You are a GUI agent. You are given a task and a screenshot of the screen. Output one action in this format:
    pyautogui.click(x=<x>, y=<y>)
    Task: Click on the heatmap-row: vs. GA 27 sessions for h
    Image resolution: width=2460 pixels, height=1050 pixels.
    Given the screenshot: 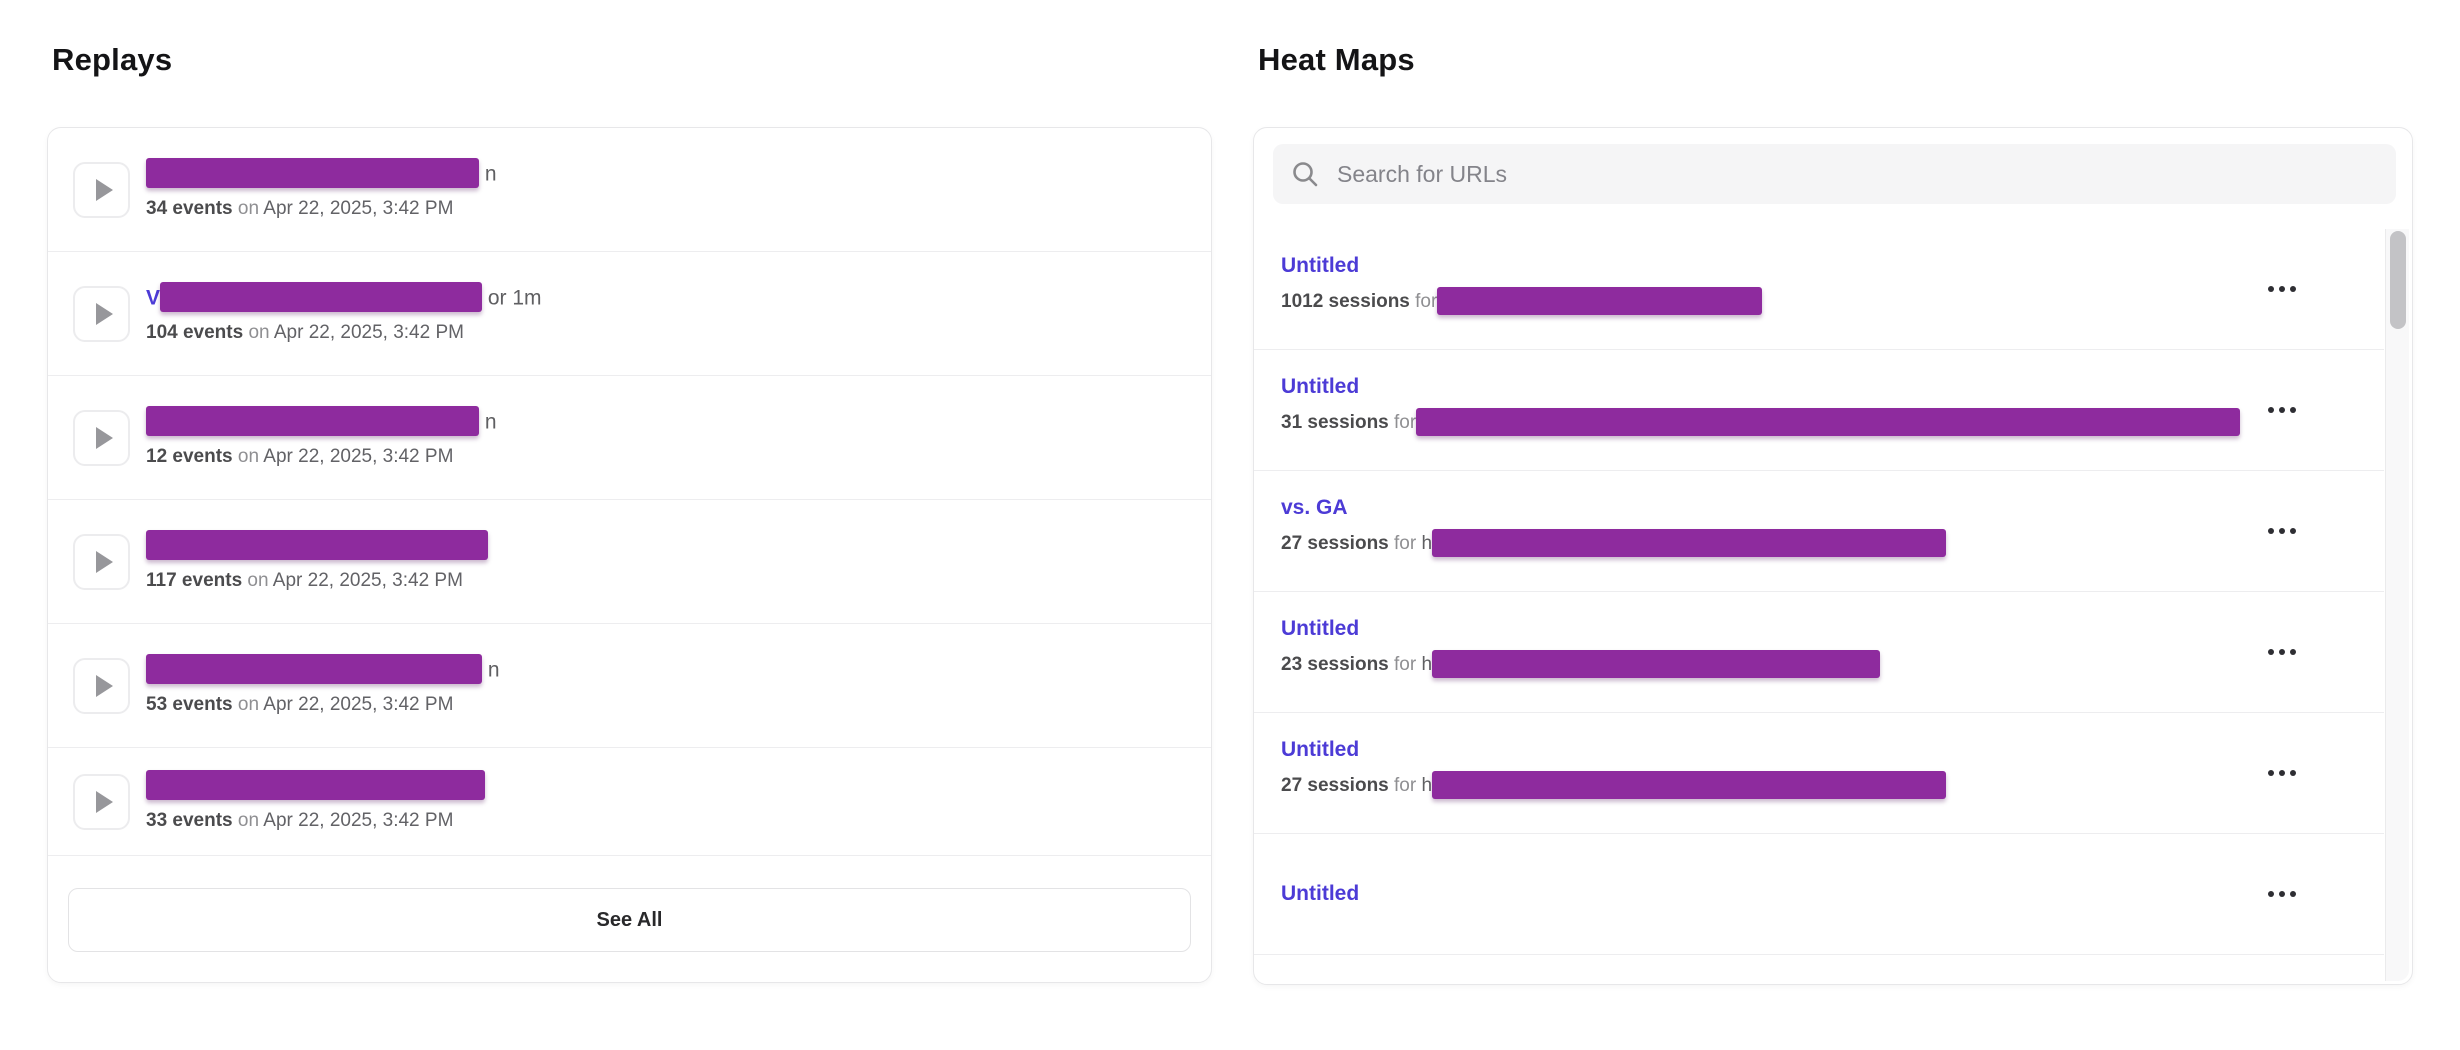 What is the action you would take?
    pyautogui.click(x=1819, y=531)
    